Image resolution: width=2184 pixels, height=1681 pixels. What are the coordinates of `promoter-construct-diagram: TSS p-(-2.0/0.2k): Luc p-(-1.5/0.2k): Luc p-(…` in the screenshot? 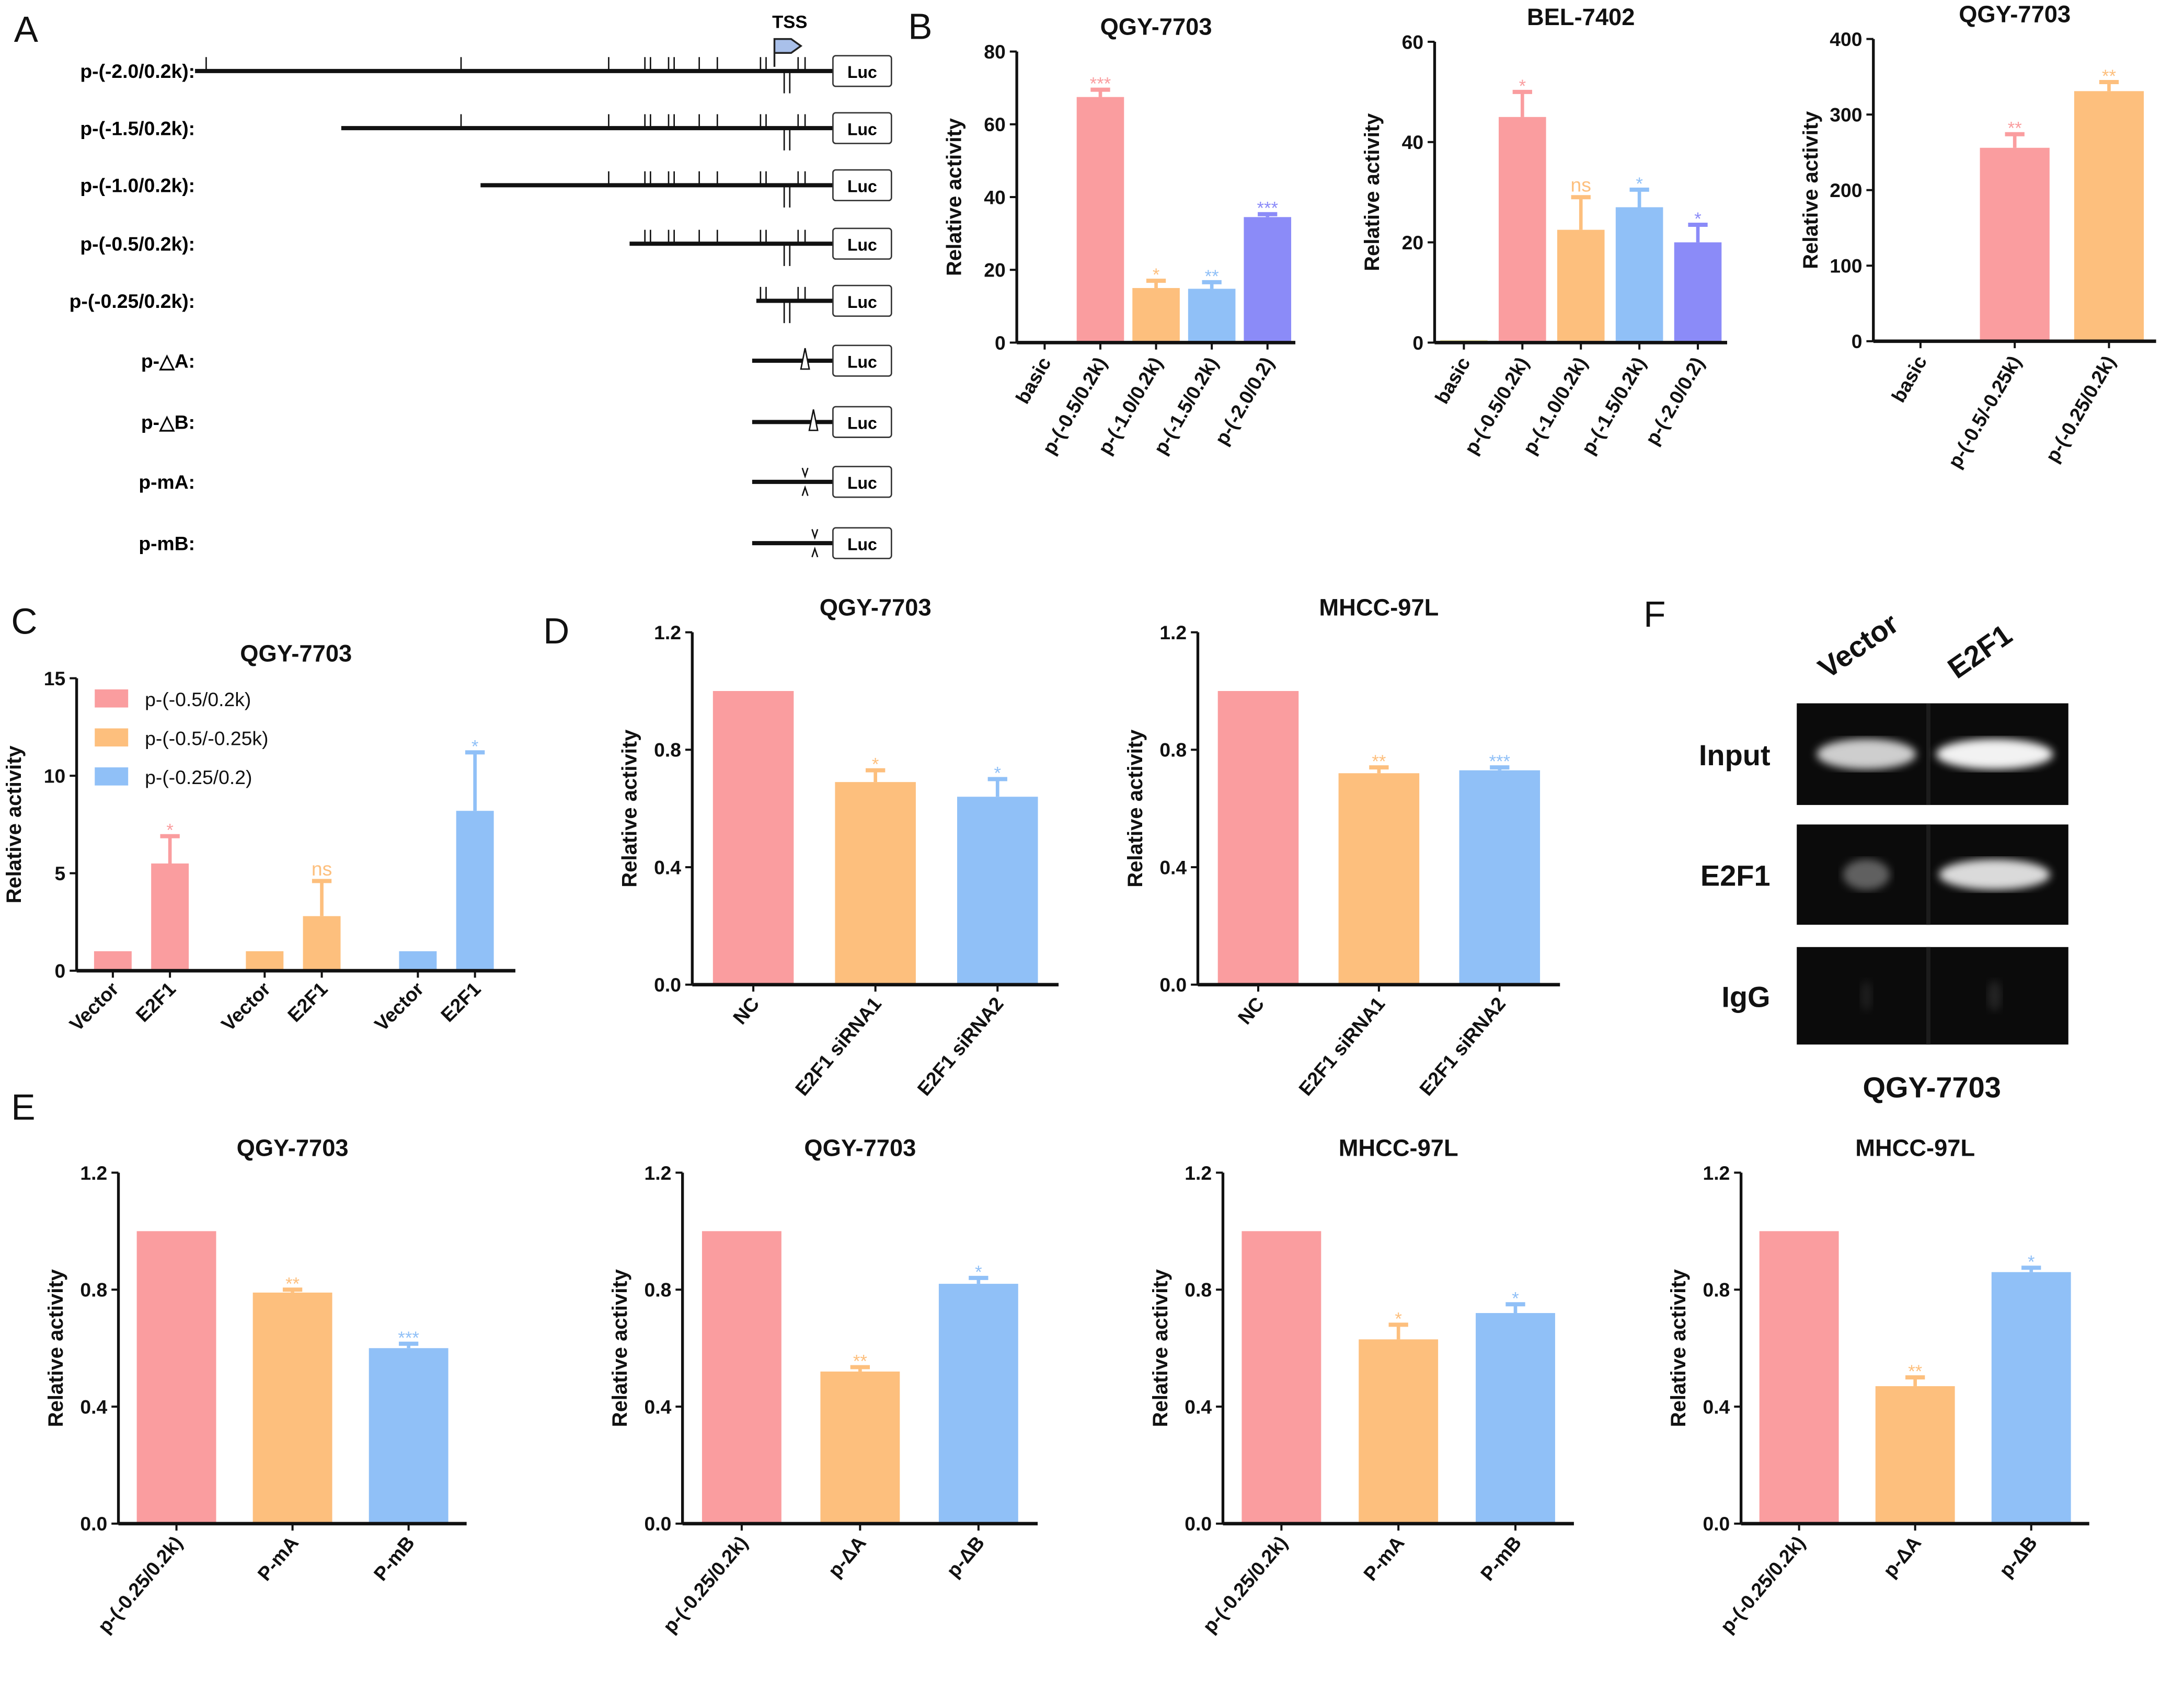 It's located at (481, 285).